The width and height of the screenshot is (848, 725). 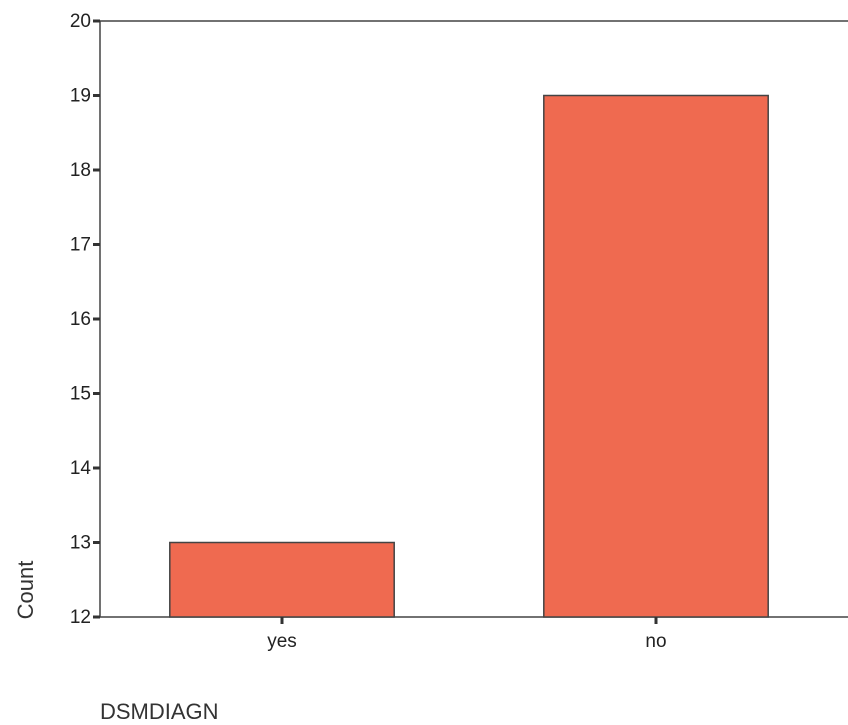 I want to click on x-axis: yes no, so click(x=466, y=634).